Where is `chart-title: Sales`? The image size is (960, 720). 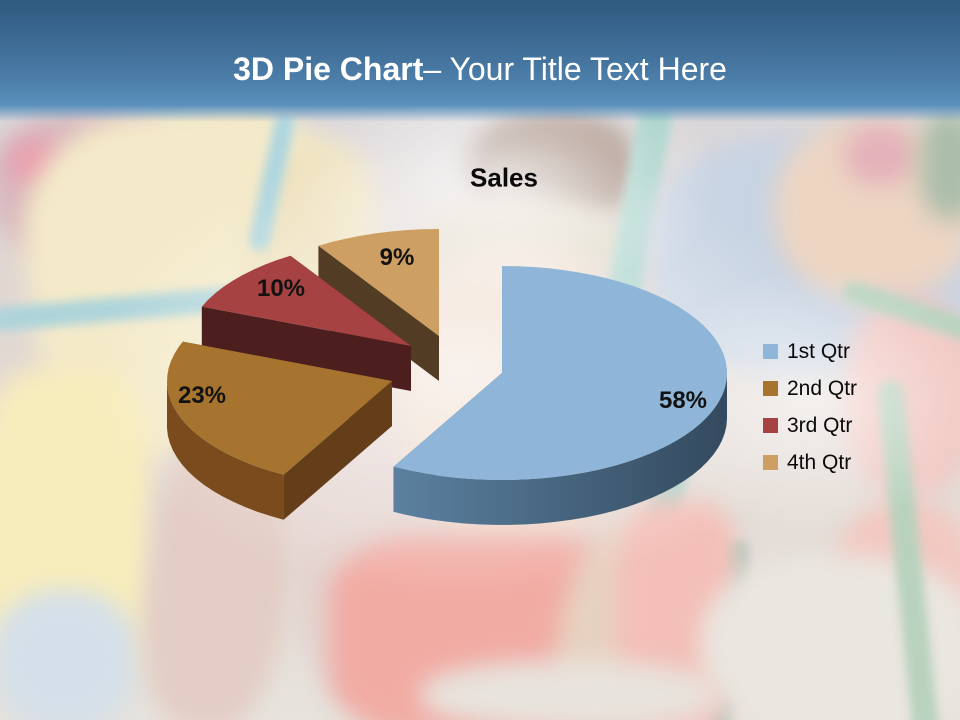
chart-title: Sales is located at coordinates (504, 177).